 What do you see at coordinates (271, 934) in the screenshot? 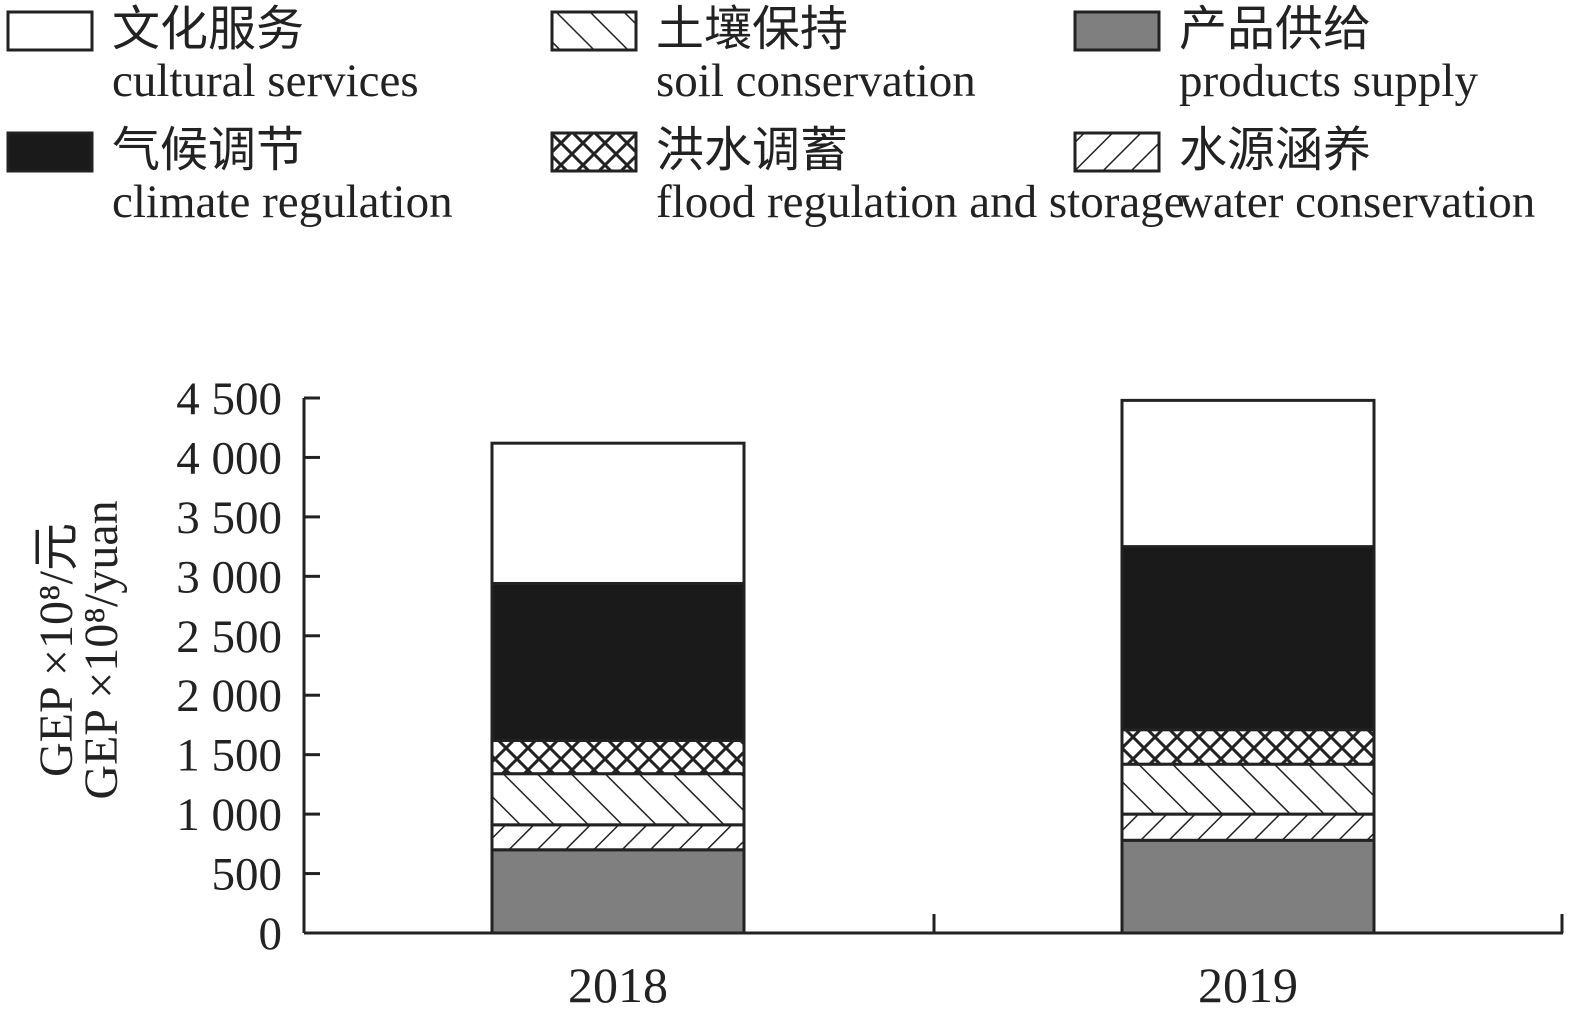
I see `y-tick-label: 0` at bounding box center [271, 934].